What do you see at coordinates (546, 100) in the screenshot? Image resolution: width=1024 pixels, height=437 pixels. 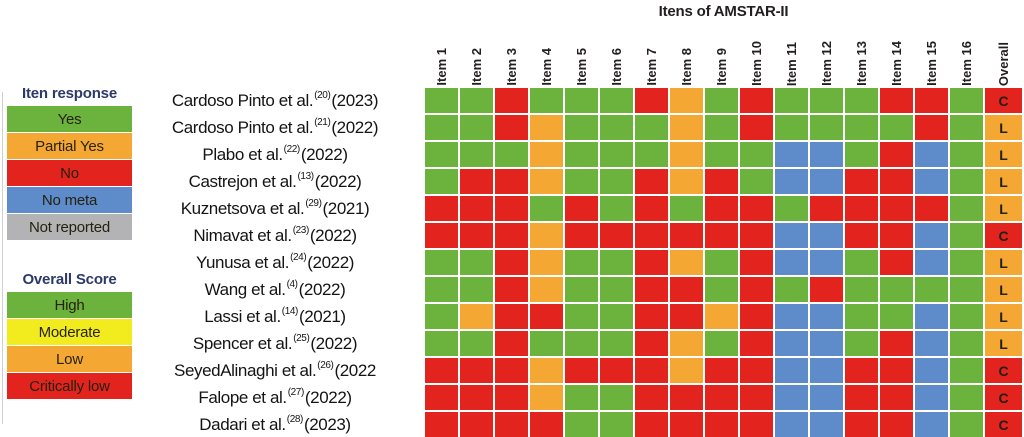 I see `grid-cell-row1-item4` at bounding box center [546, 100].